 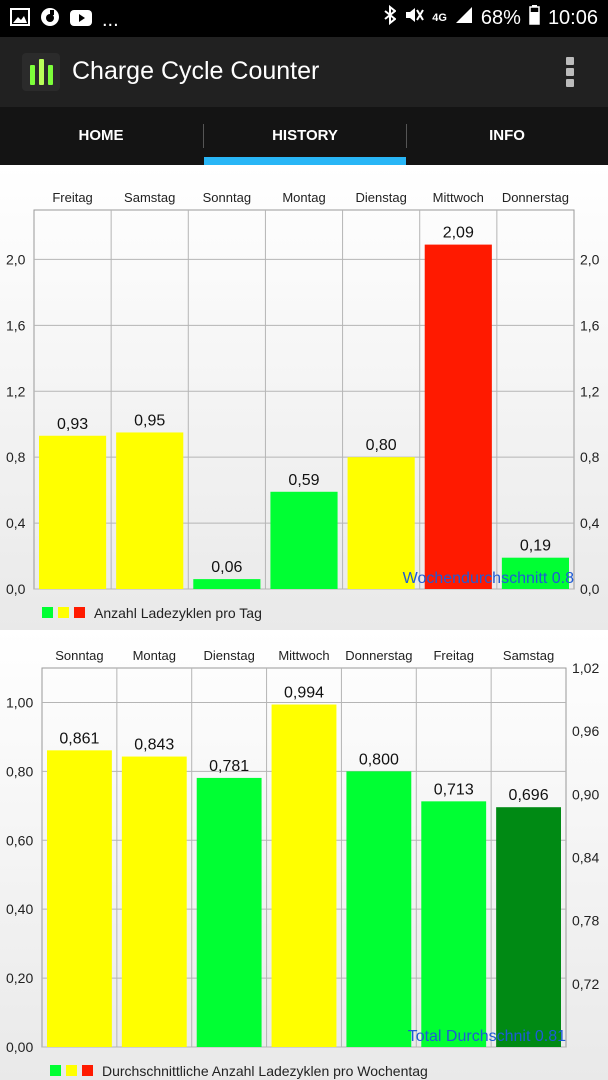 I want to click on bar-value-label: 0,06, so click(x=226, y=567).